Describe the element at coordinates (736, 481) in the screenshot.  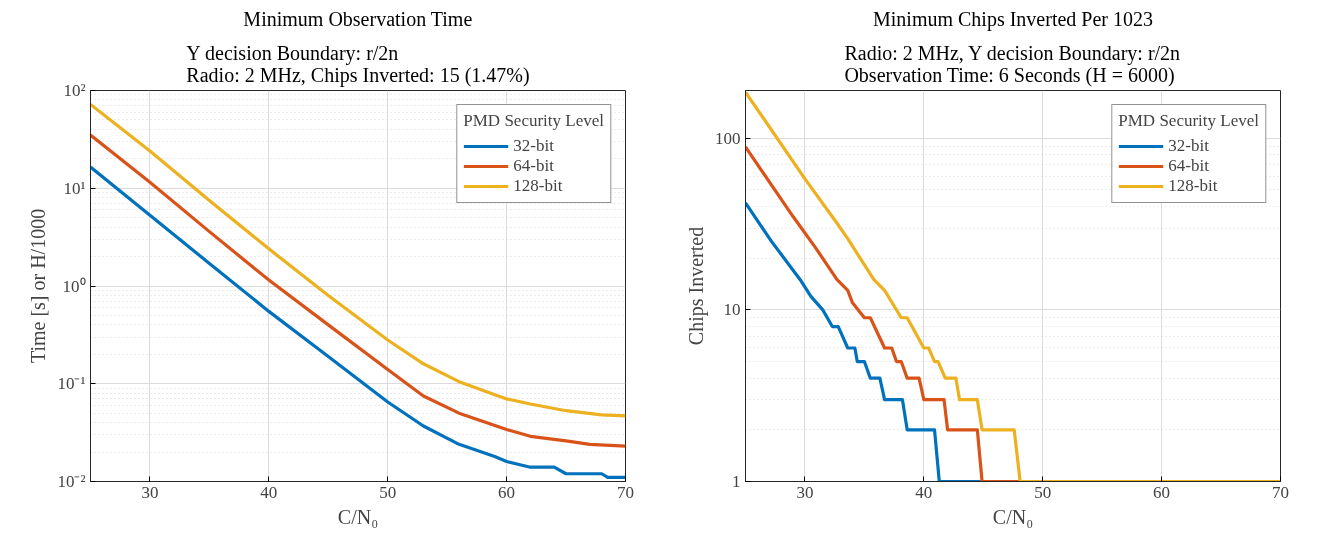
I see `y-tick-label: 1` at that location.